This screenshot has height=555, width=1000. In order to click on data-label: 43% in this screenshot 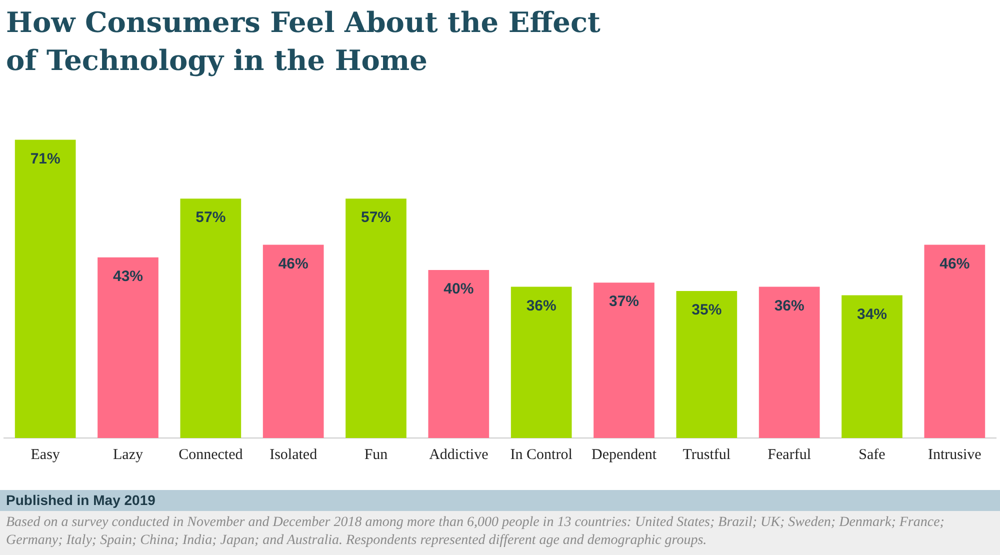, I will do `click(128, 277)`.